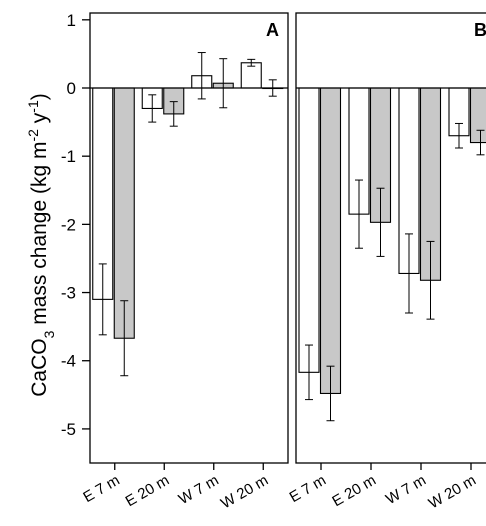 The width and height of the screenshot is (486, 526). Describe the element at coordinates (39, 236) in the screenshot. I see `y-axis-title-rest: mass change (kg m` at that location.